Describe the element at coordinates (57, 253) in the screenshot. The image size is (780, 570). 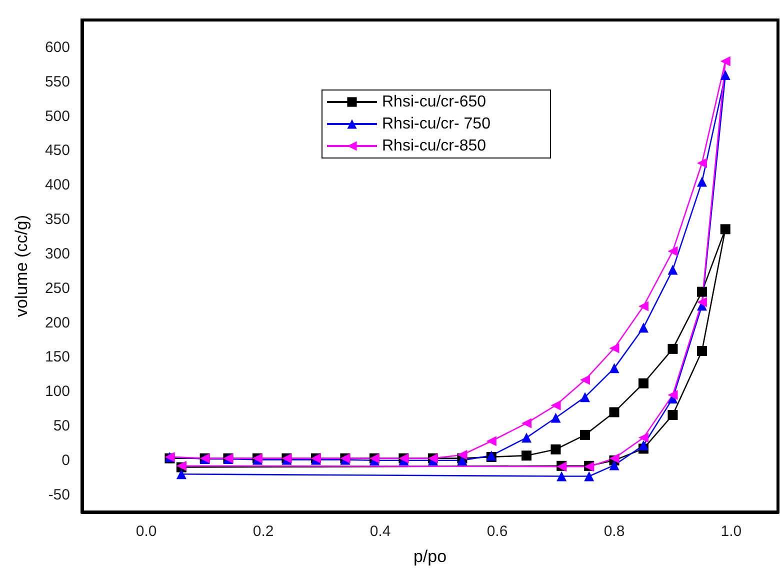
I see `y-tick-label: 300` at that location.